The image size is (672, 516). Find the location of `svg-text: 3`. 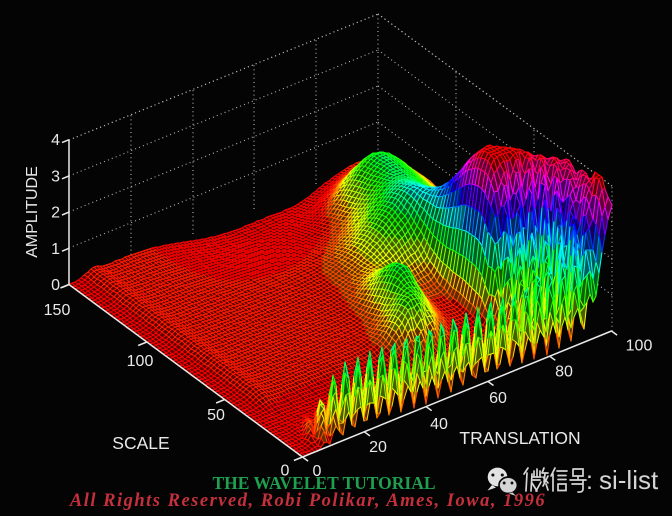

svg-text: 3 is located at coordinates (55, 176).